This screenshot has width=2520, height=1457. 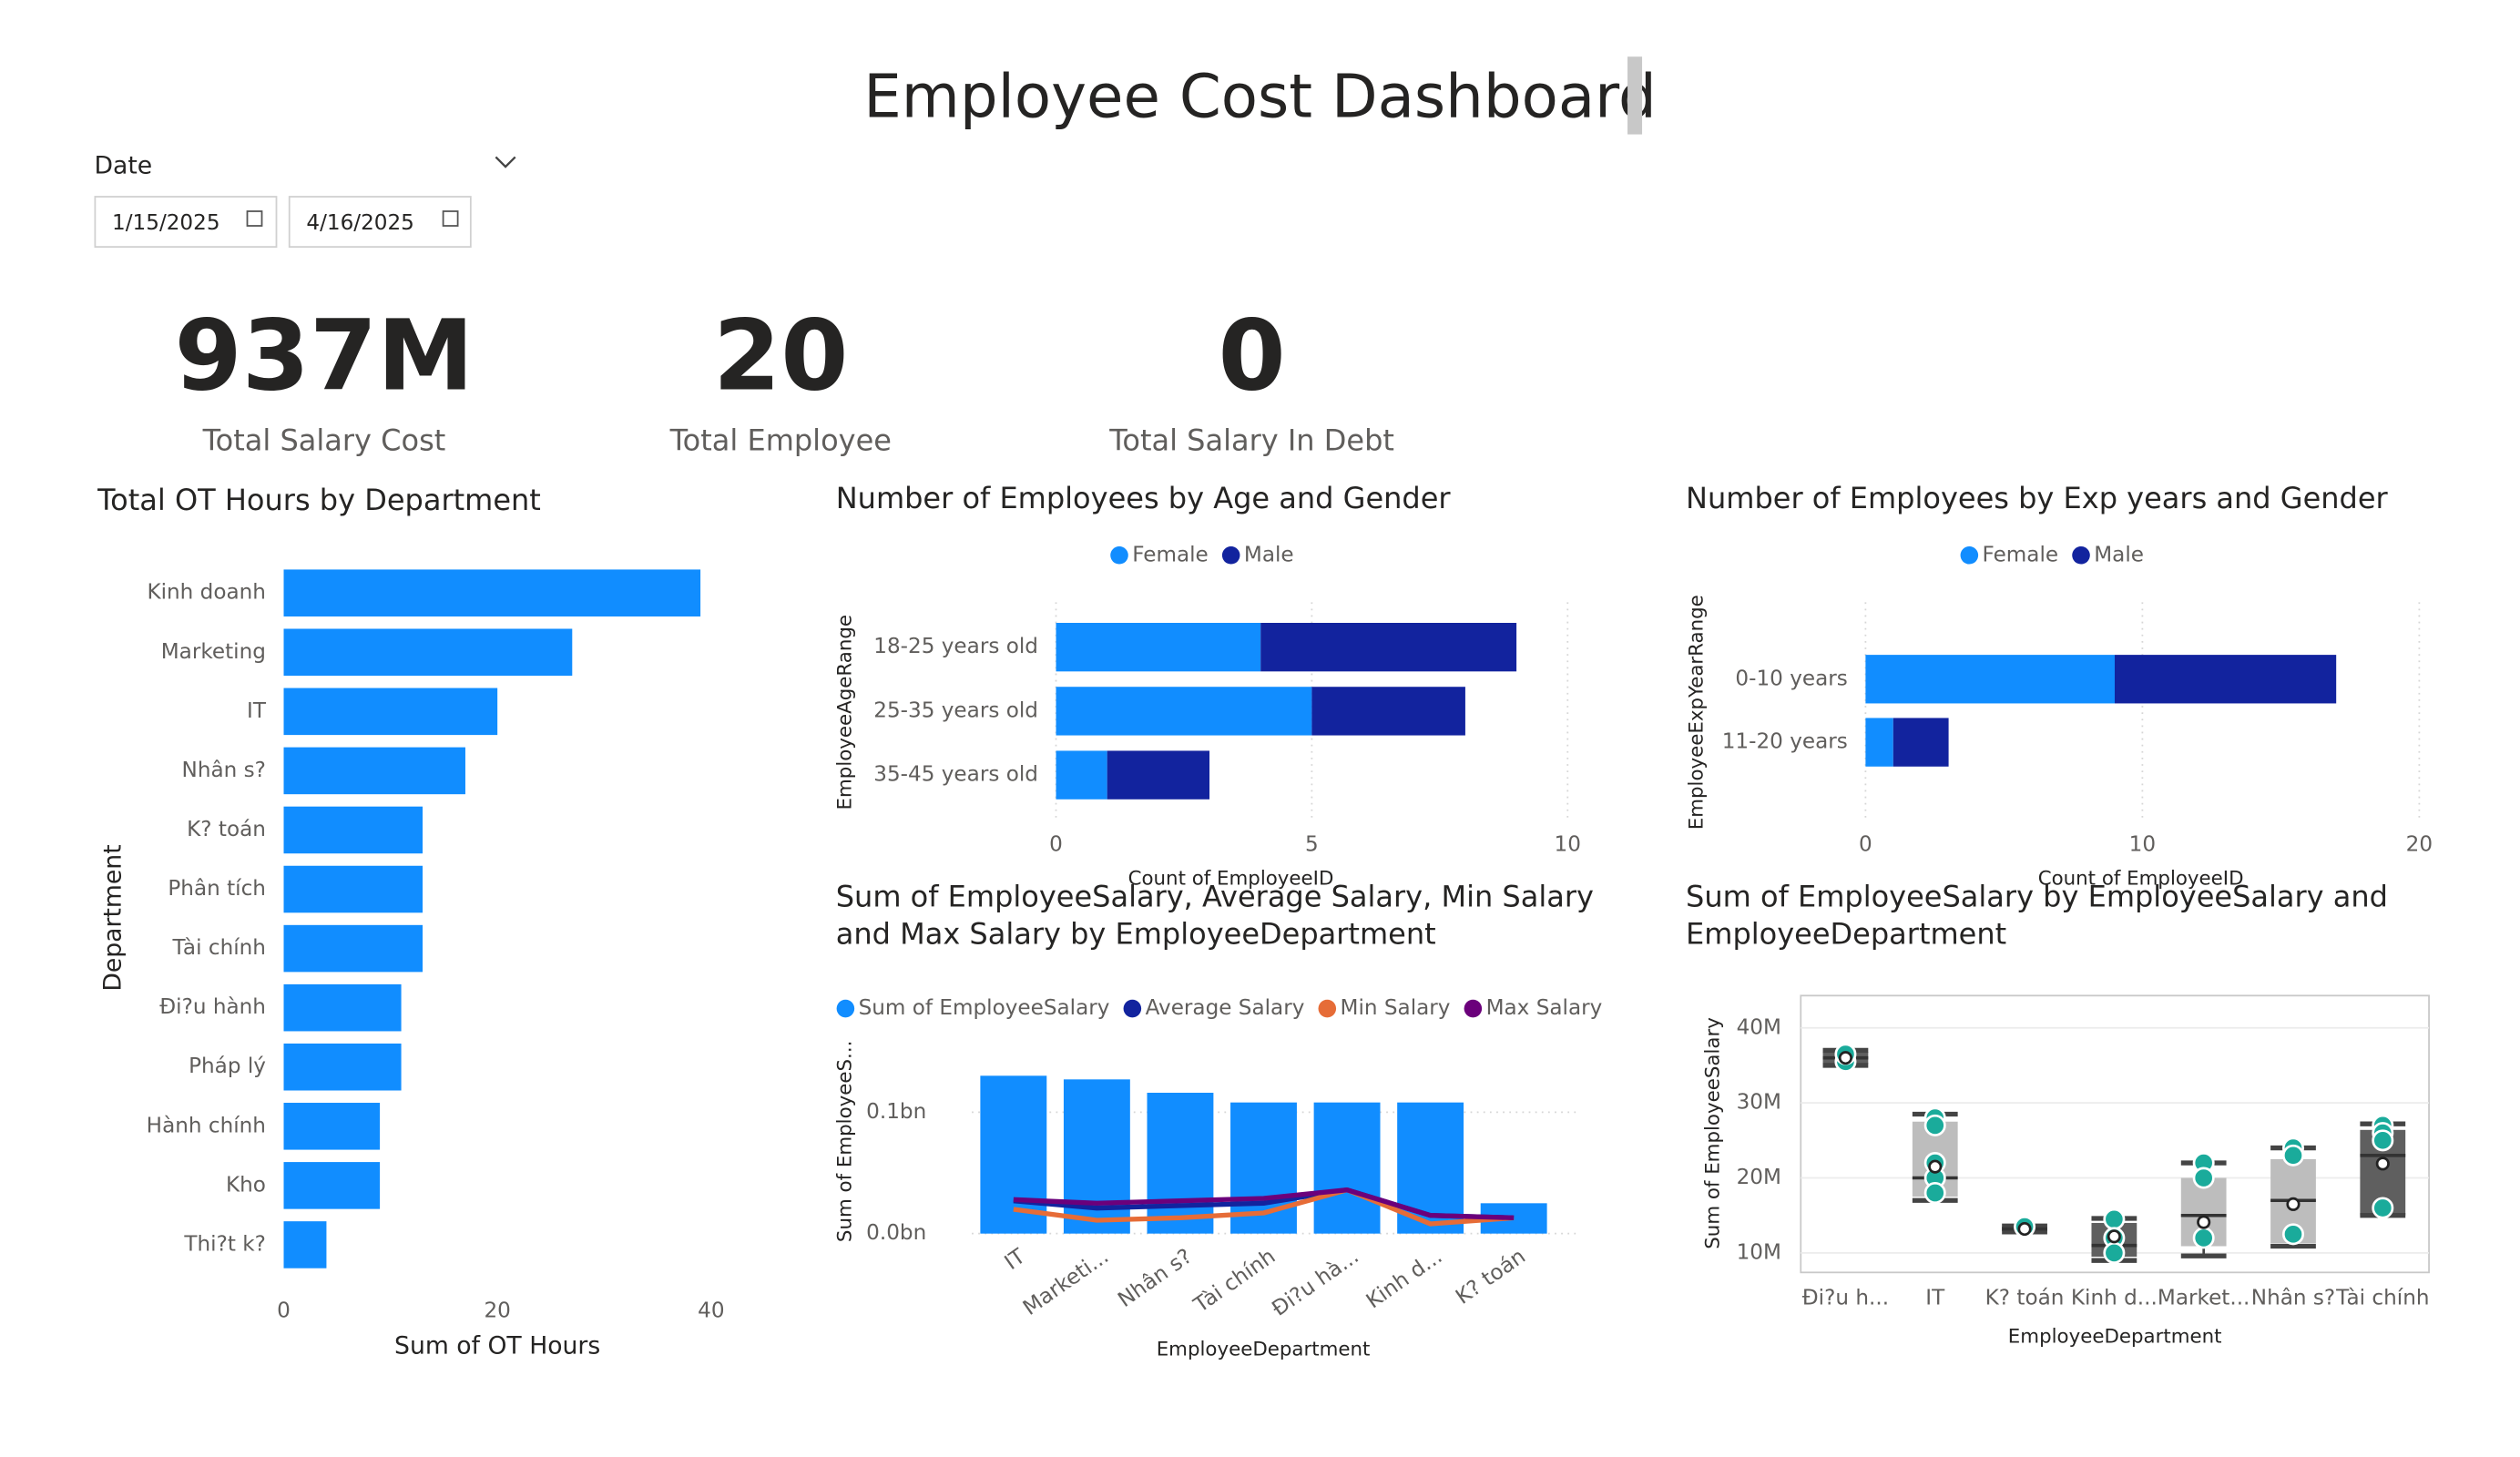 What do you see at coordinates (319, 501) in the screenshot?
I see `chart-title: Total OT Hours by Department` at bounding box center [319, 501].